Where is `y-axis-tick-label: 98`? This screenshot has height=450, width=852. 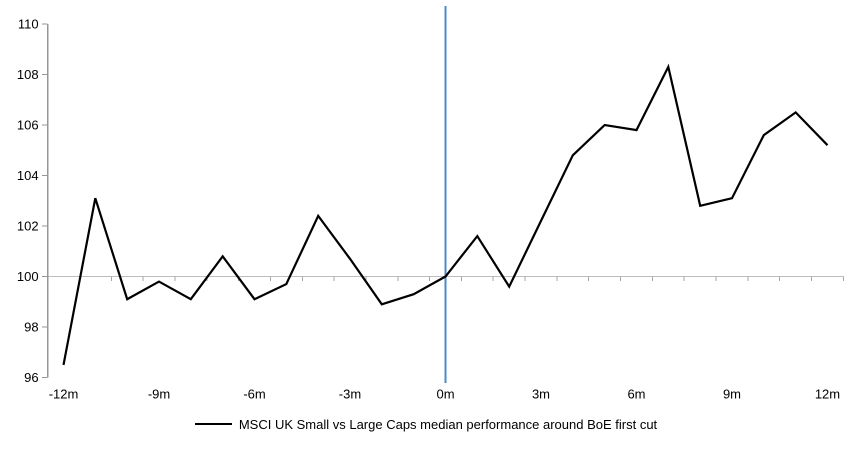 y-axis-tick-label: 98 is located at coordinates (31, 327).